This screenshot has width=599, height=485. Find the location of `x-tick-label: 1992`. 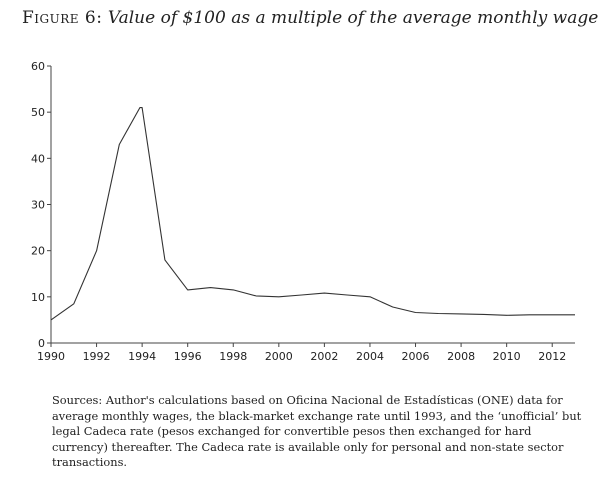

x-tick-label: 1992 is located at coordinates (97, 356).